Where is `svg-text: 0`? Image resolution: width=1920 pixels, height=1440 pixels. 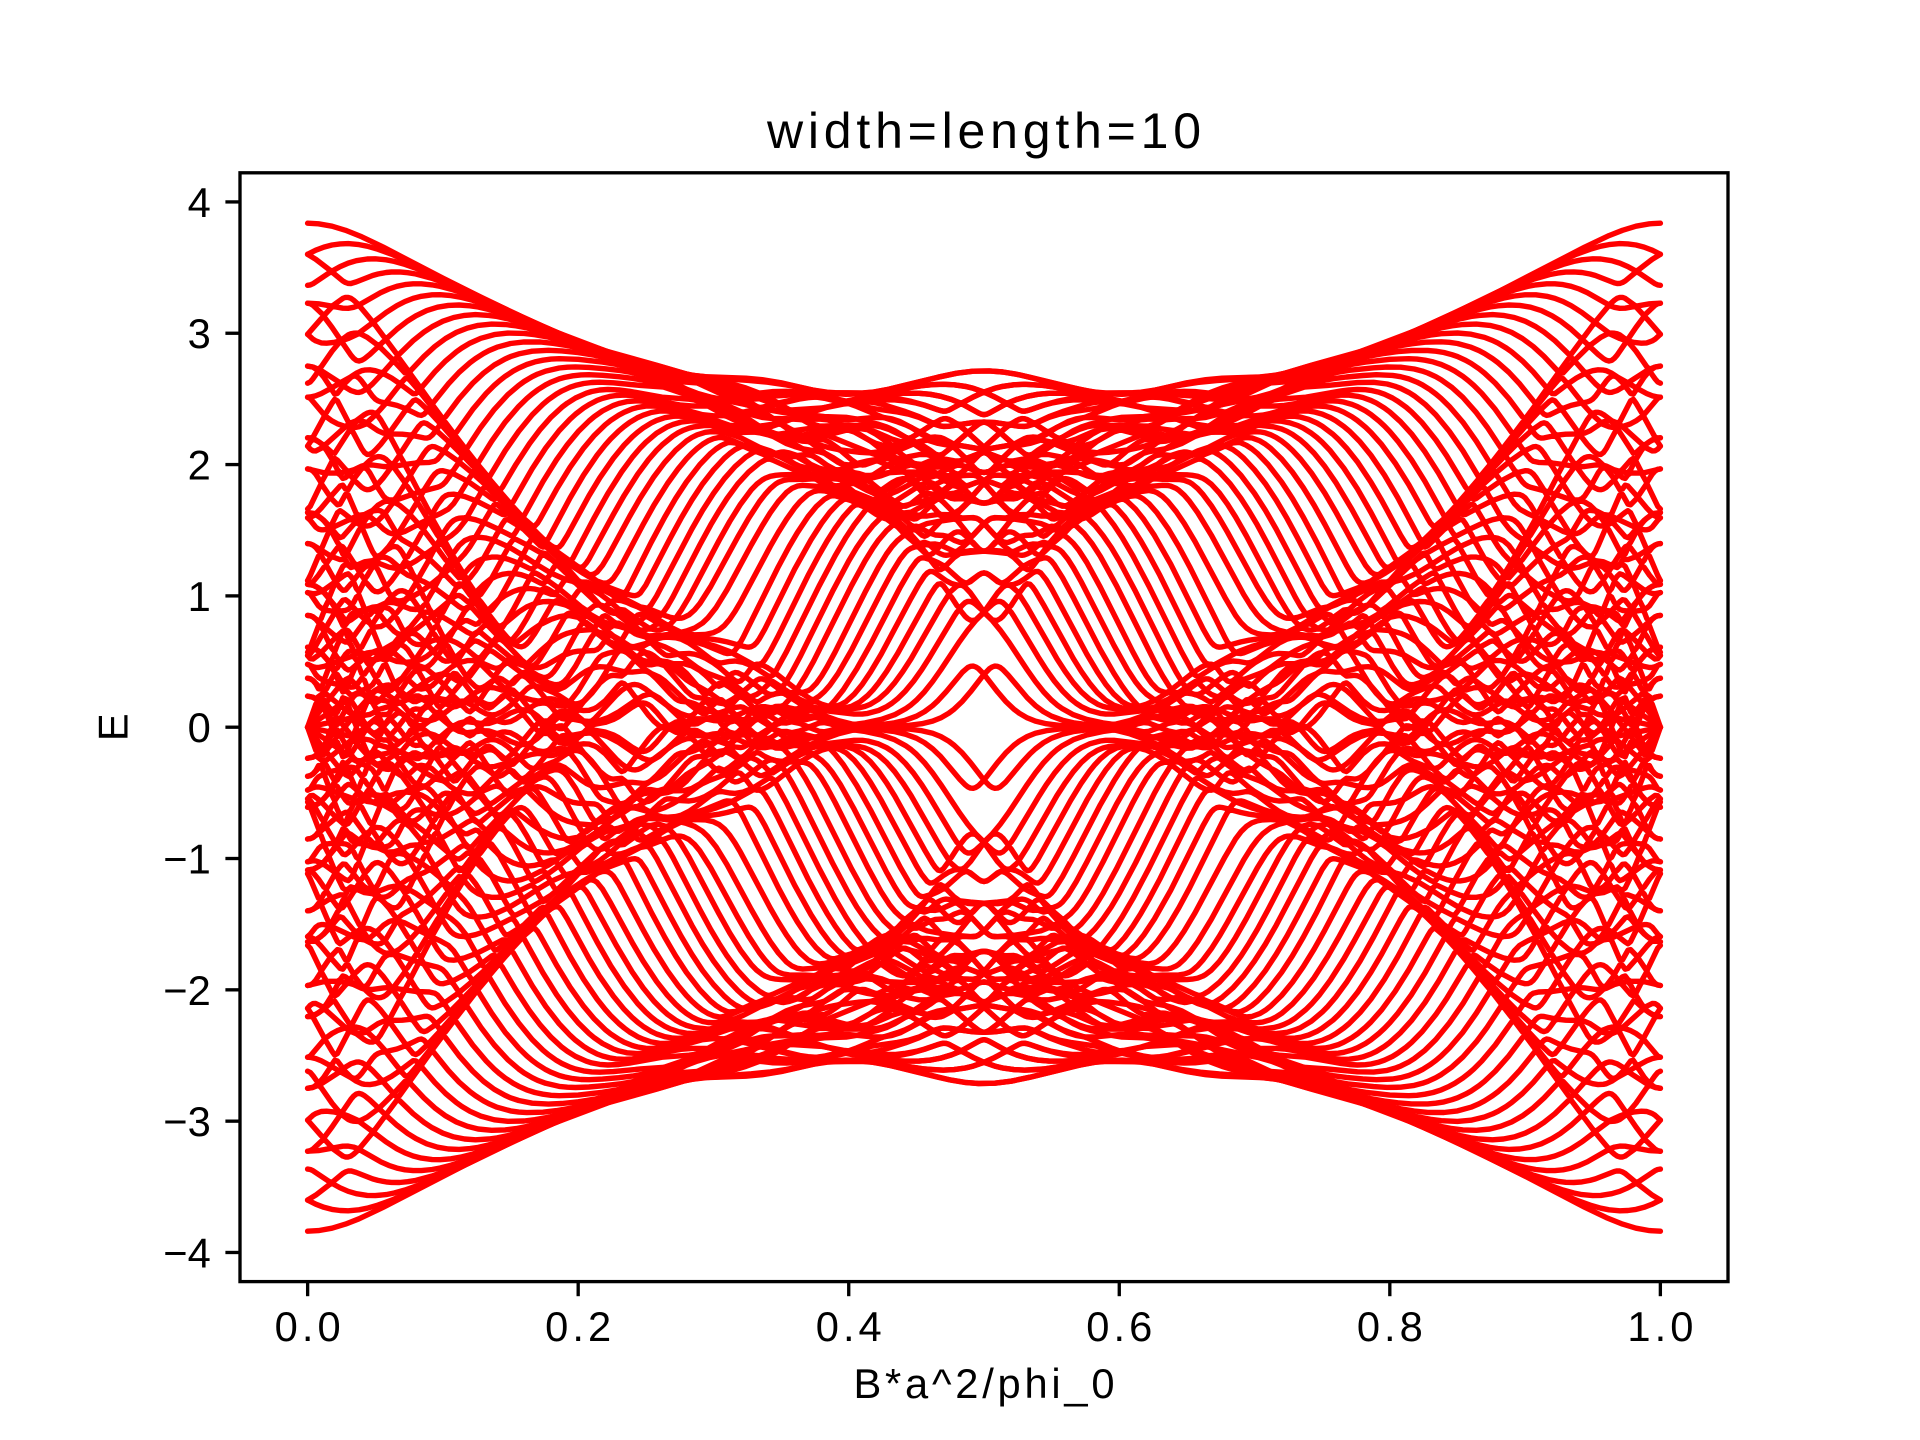
svg-text: 0 is located at coordinates (199, 727).